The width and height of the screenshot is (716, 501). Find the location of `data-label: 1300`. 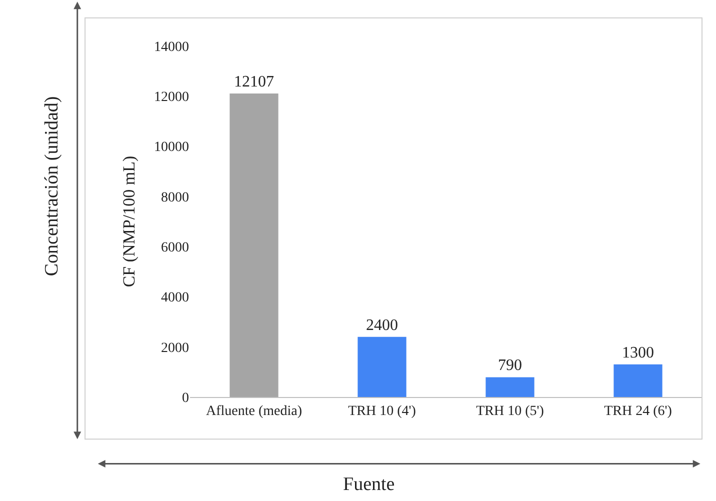

data-label: 1300 is located at coordinates (638, 353).